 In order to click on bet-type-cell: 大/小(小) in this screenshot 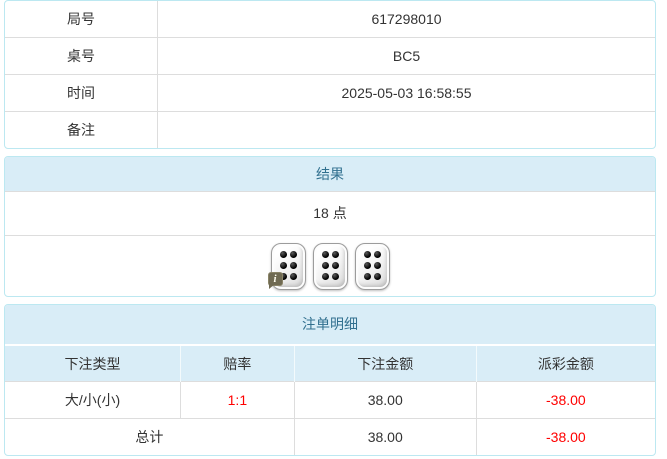, I will do `click(93, 400)`.